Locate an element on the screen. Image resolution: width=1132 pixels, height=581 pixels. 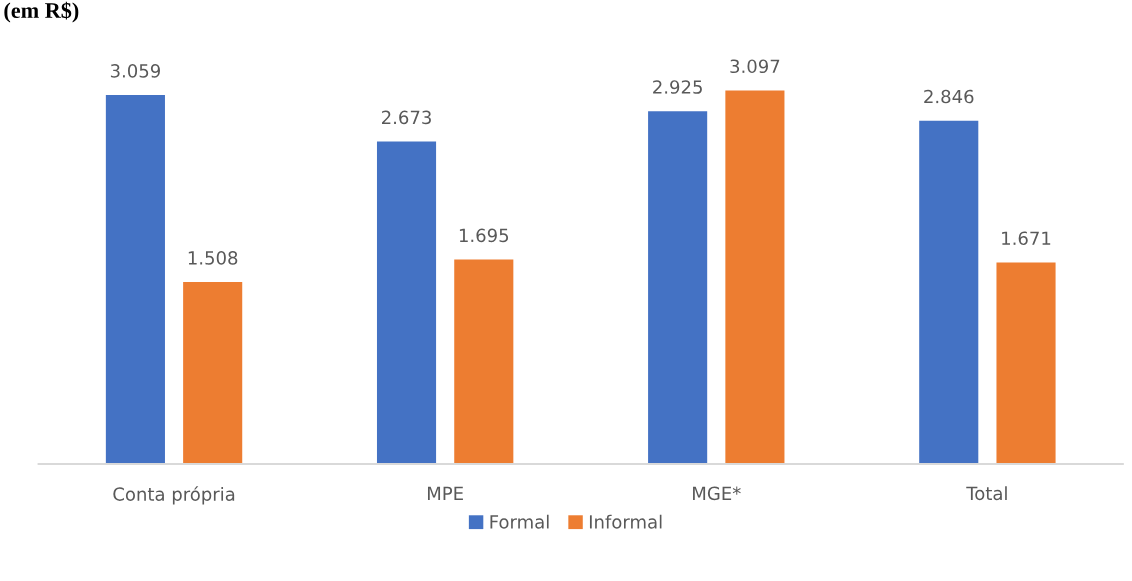
x-tick-label: Total is located at coordinates (986, 493).